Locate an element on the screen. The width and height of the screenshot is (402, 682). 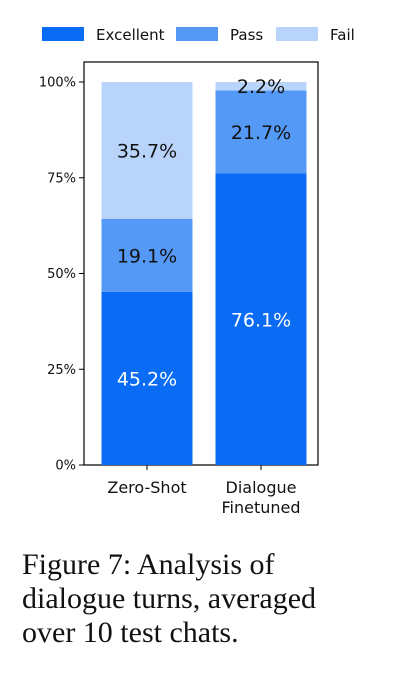
y-tick-label: 0% is located at coordinates (65, 466).